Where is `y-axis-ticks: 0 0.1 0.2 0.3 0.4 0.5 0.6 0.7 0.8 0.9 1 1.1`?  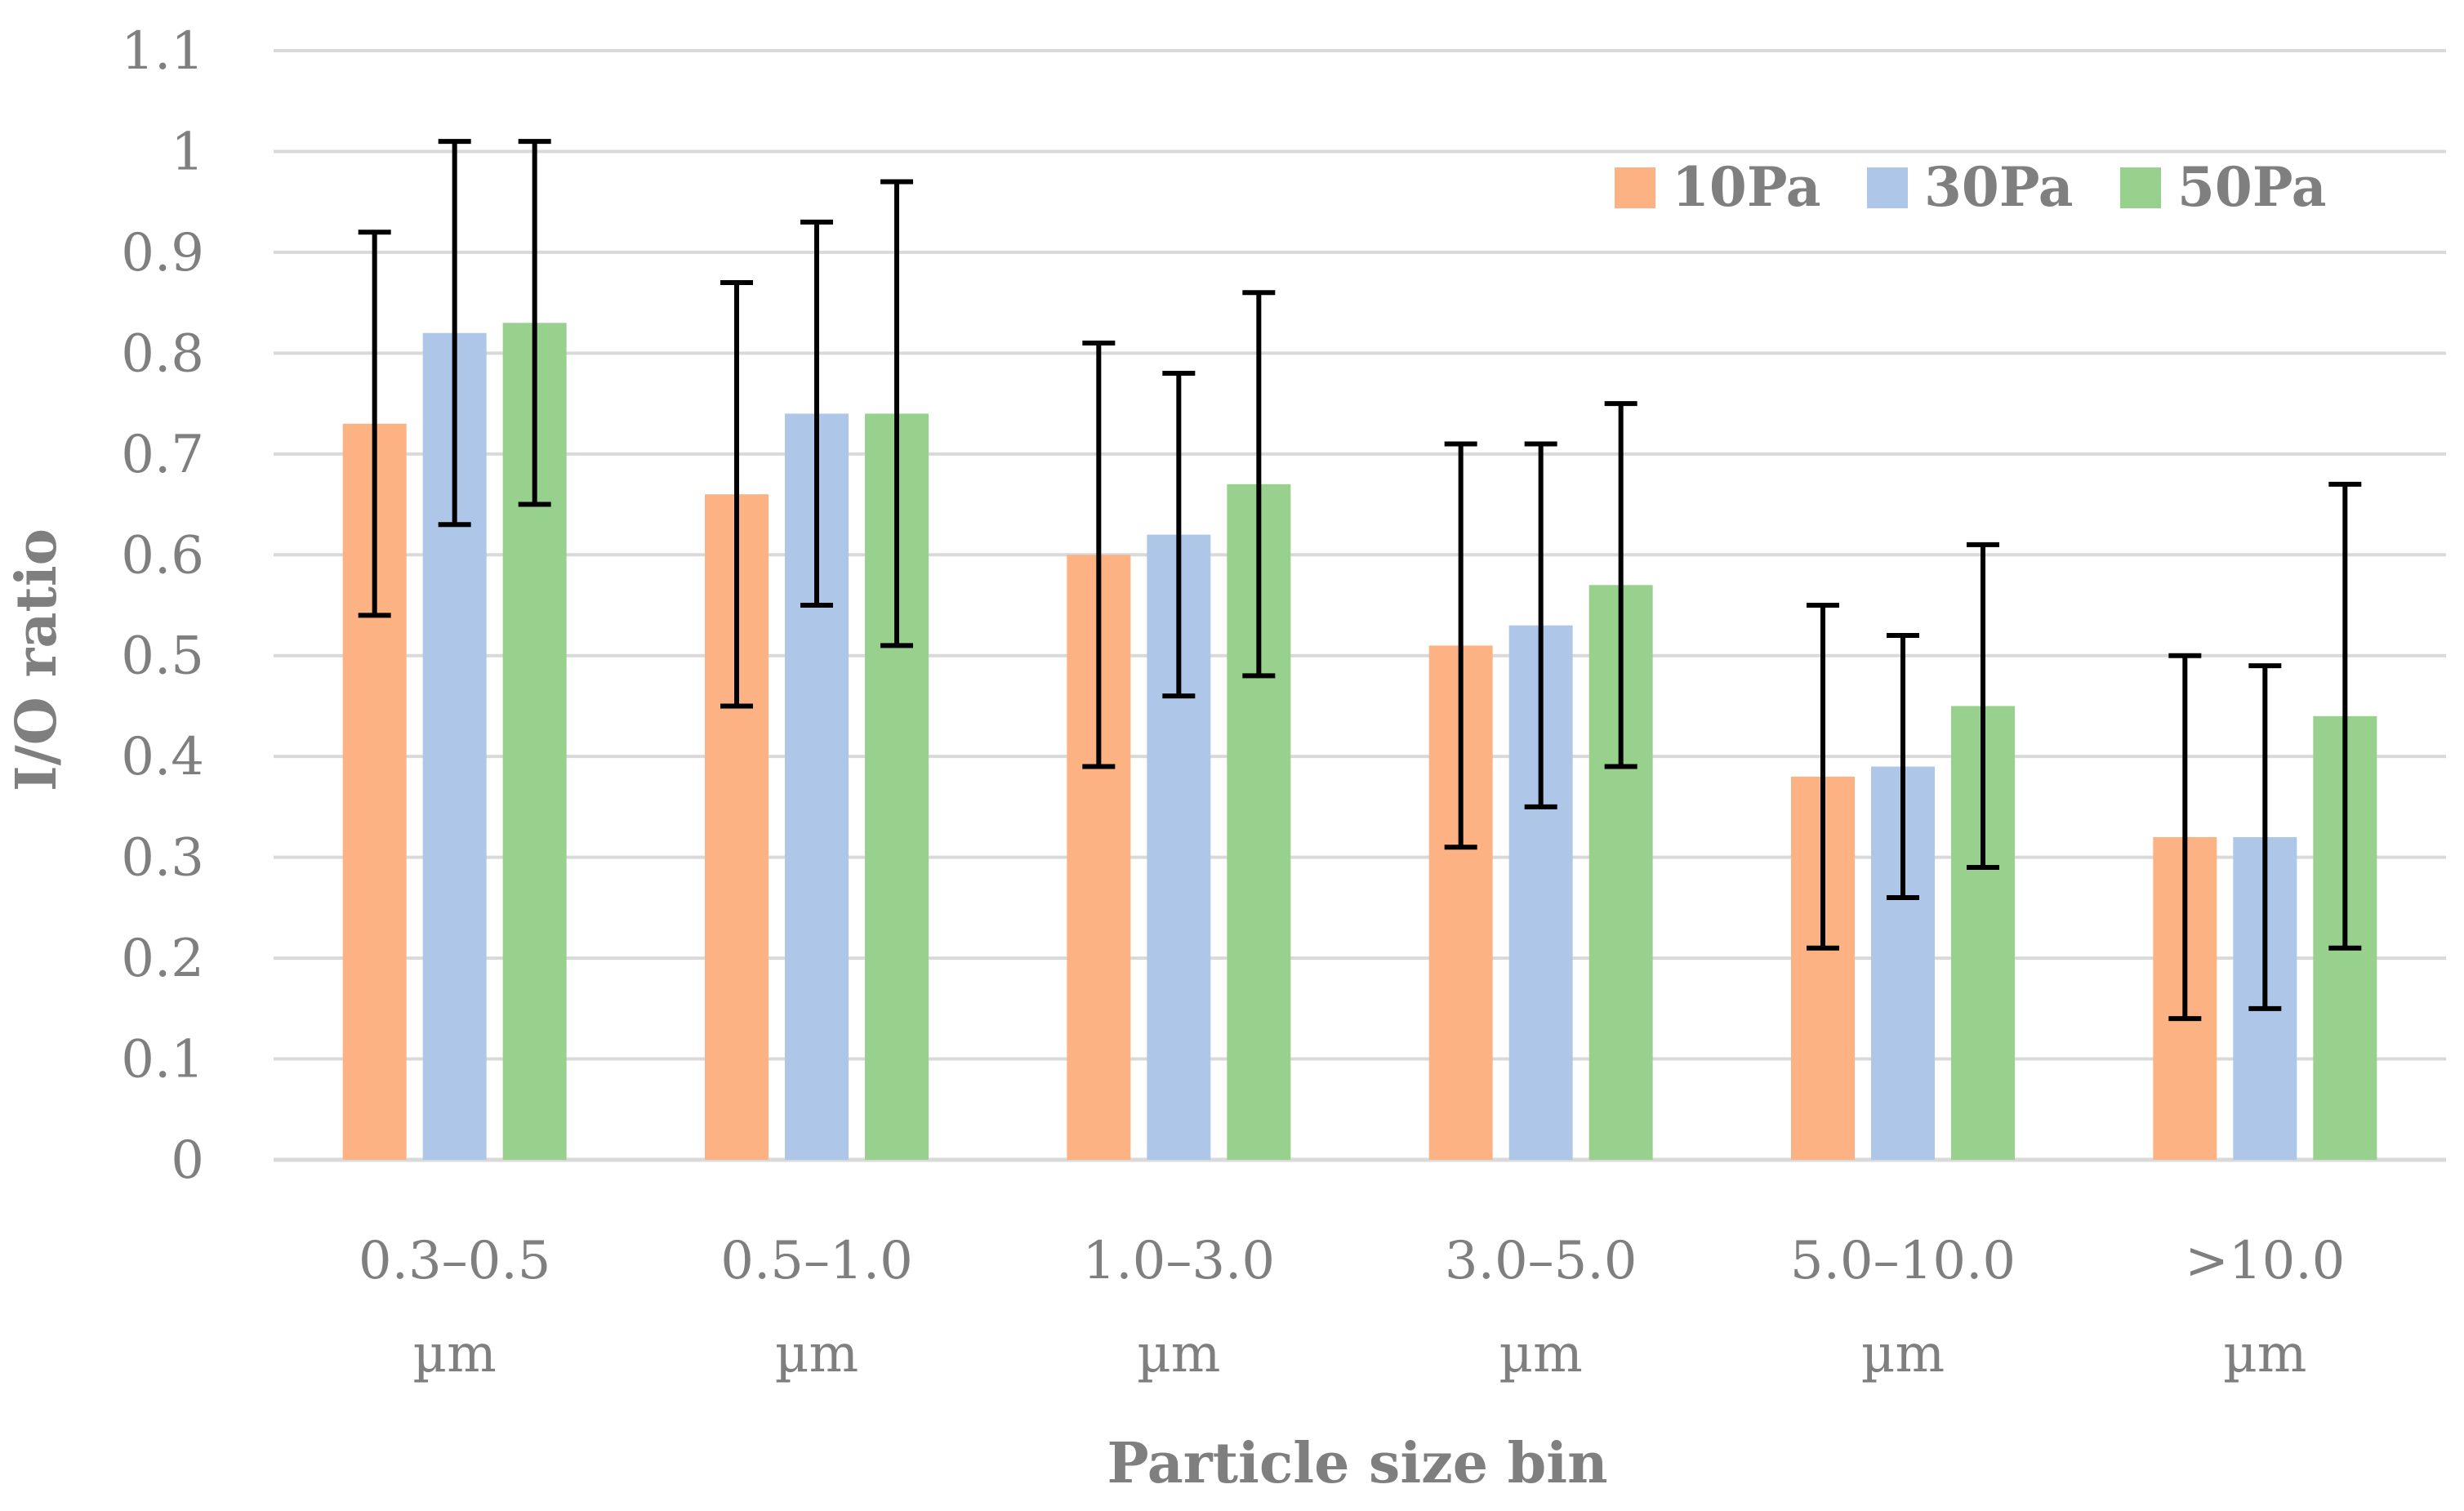
y-axis-ticks: 0 0.1 0.2 0.3 0.4 0.5 0.6 0.7 0.8 0.9 1 1.1 is located at coordinates (162, 606).